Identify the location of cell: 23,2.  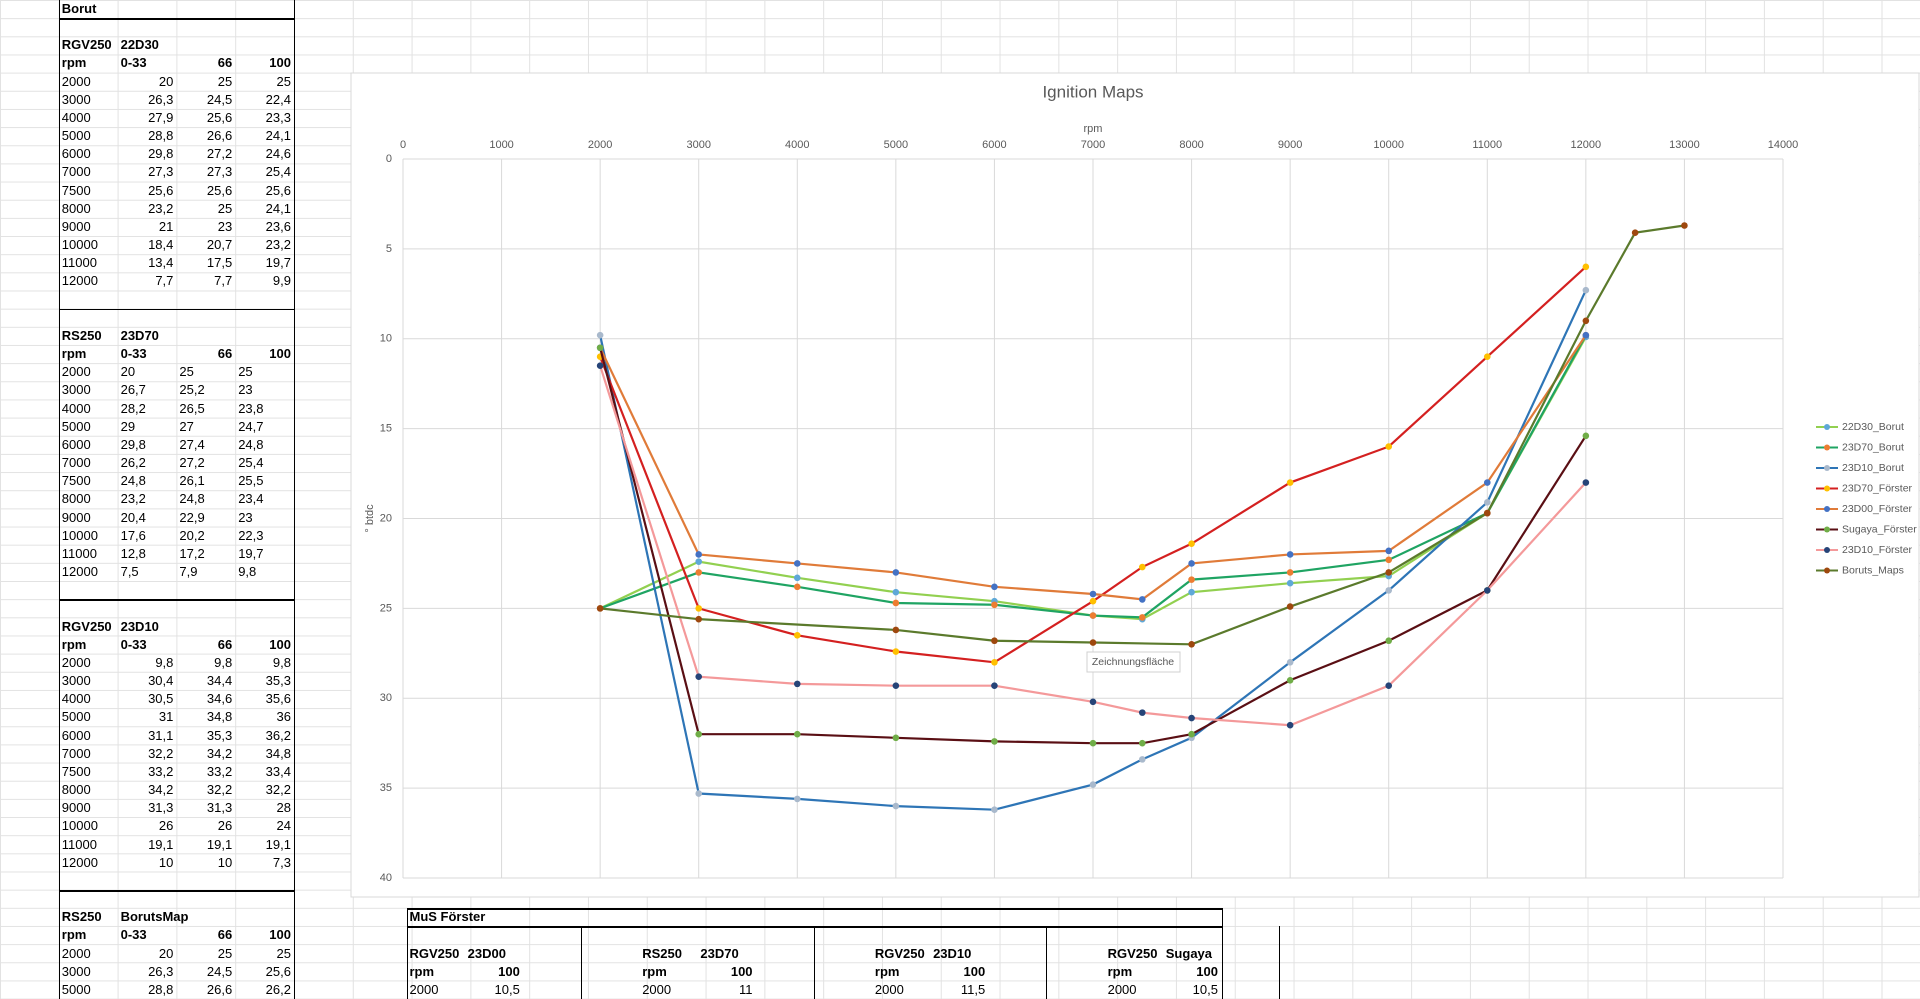
(161, 208).